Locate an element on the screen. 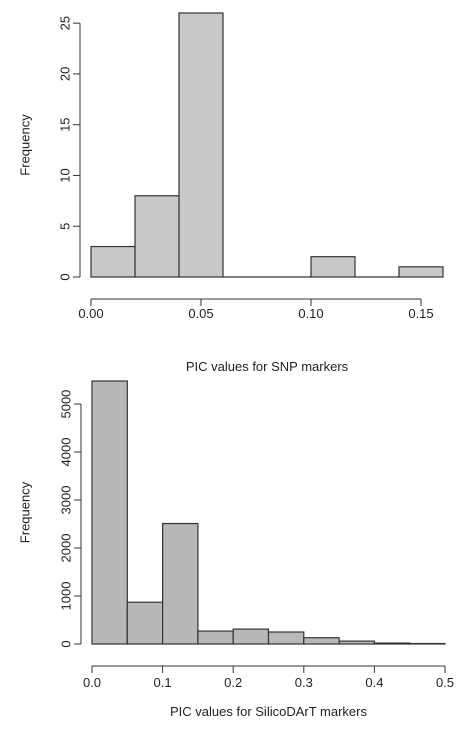 This screenshot has height=737, width=474. silicodart-y-axis: 0 1000 2000 3000 4000 5000 is located at coordinates (70, 519).